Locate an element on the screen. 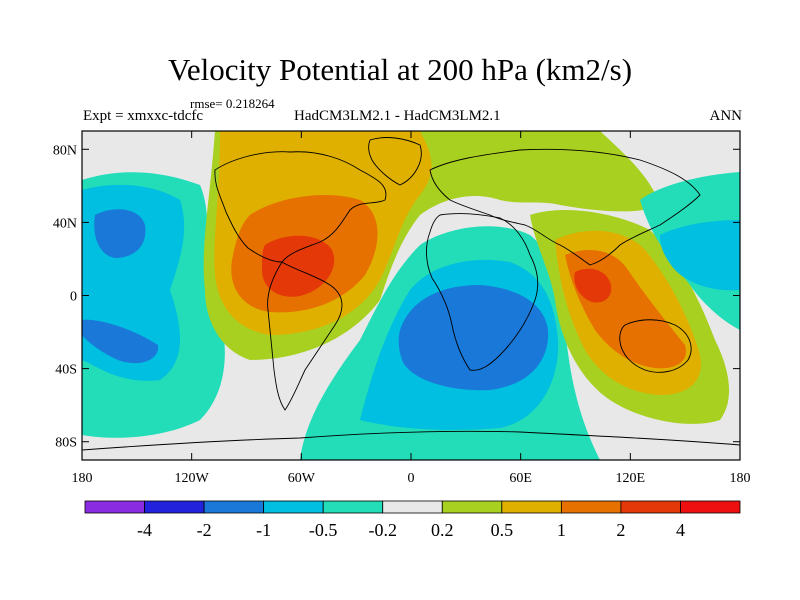  lon-tick-label: 120W is located at coordinates (192, 478).